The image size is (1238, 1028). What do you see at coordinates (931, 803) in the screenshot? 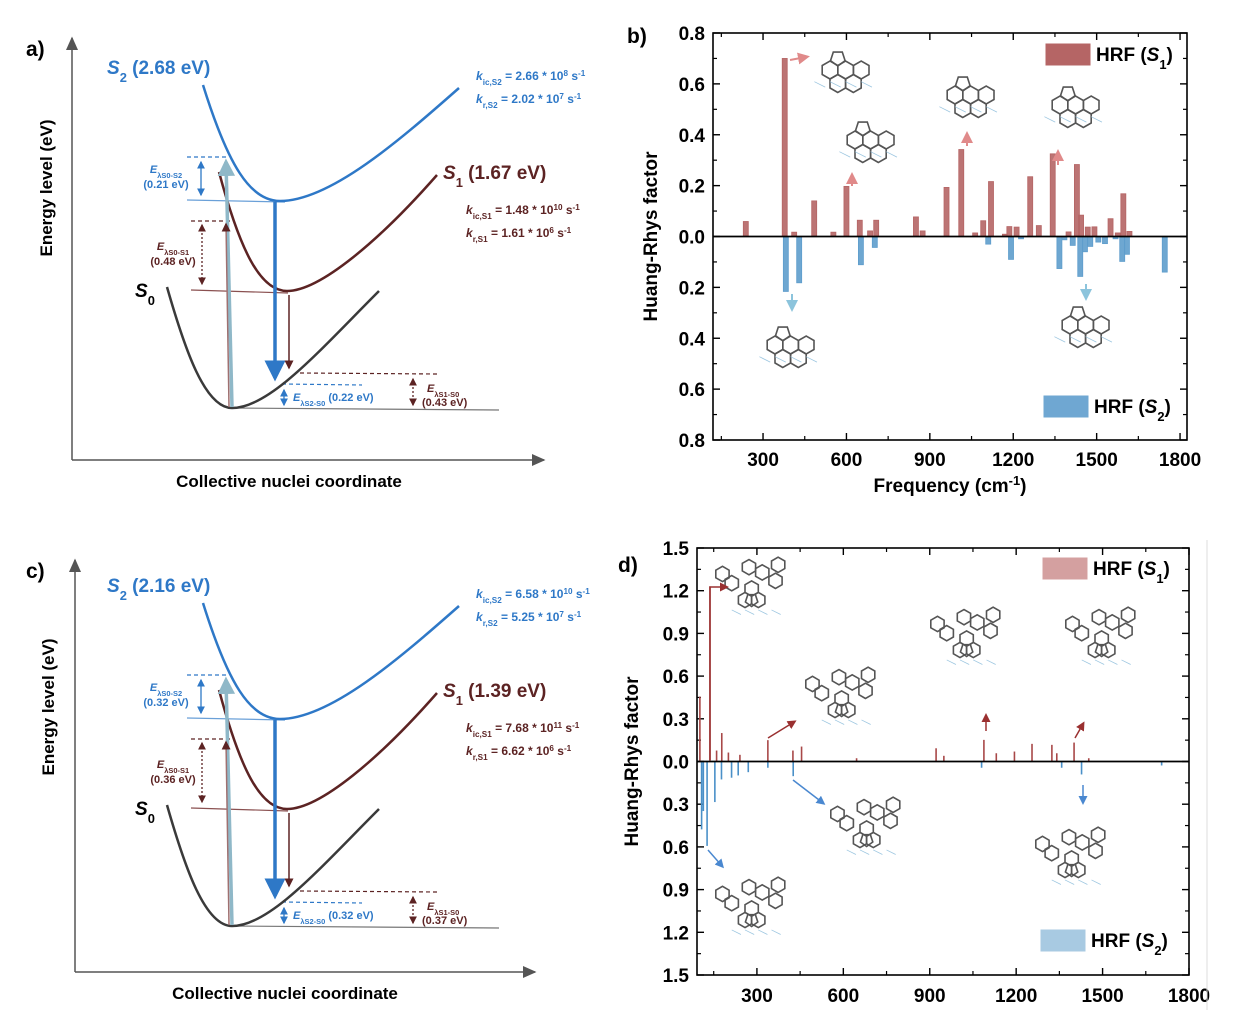
I see `series-hrf-s2` at bounding box center [931, 803].